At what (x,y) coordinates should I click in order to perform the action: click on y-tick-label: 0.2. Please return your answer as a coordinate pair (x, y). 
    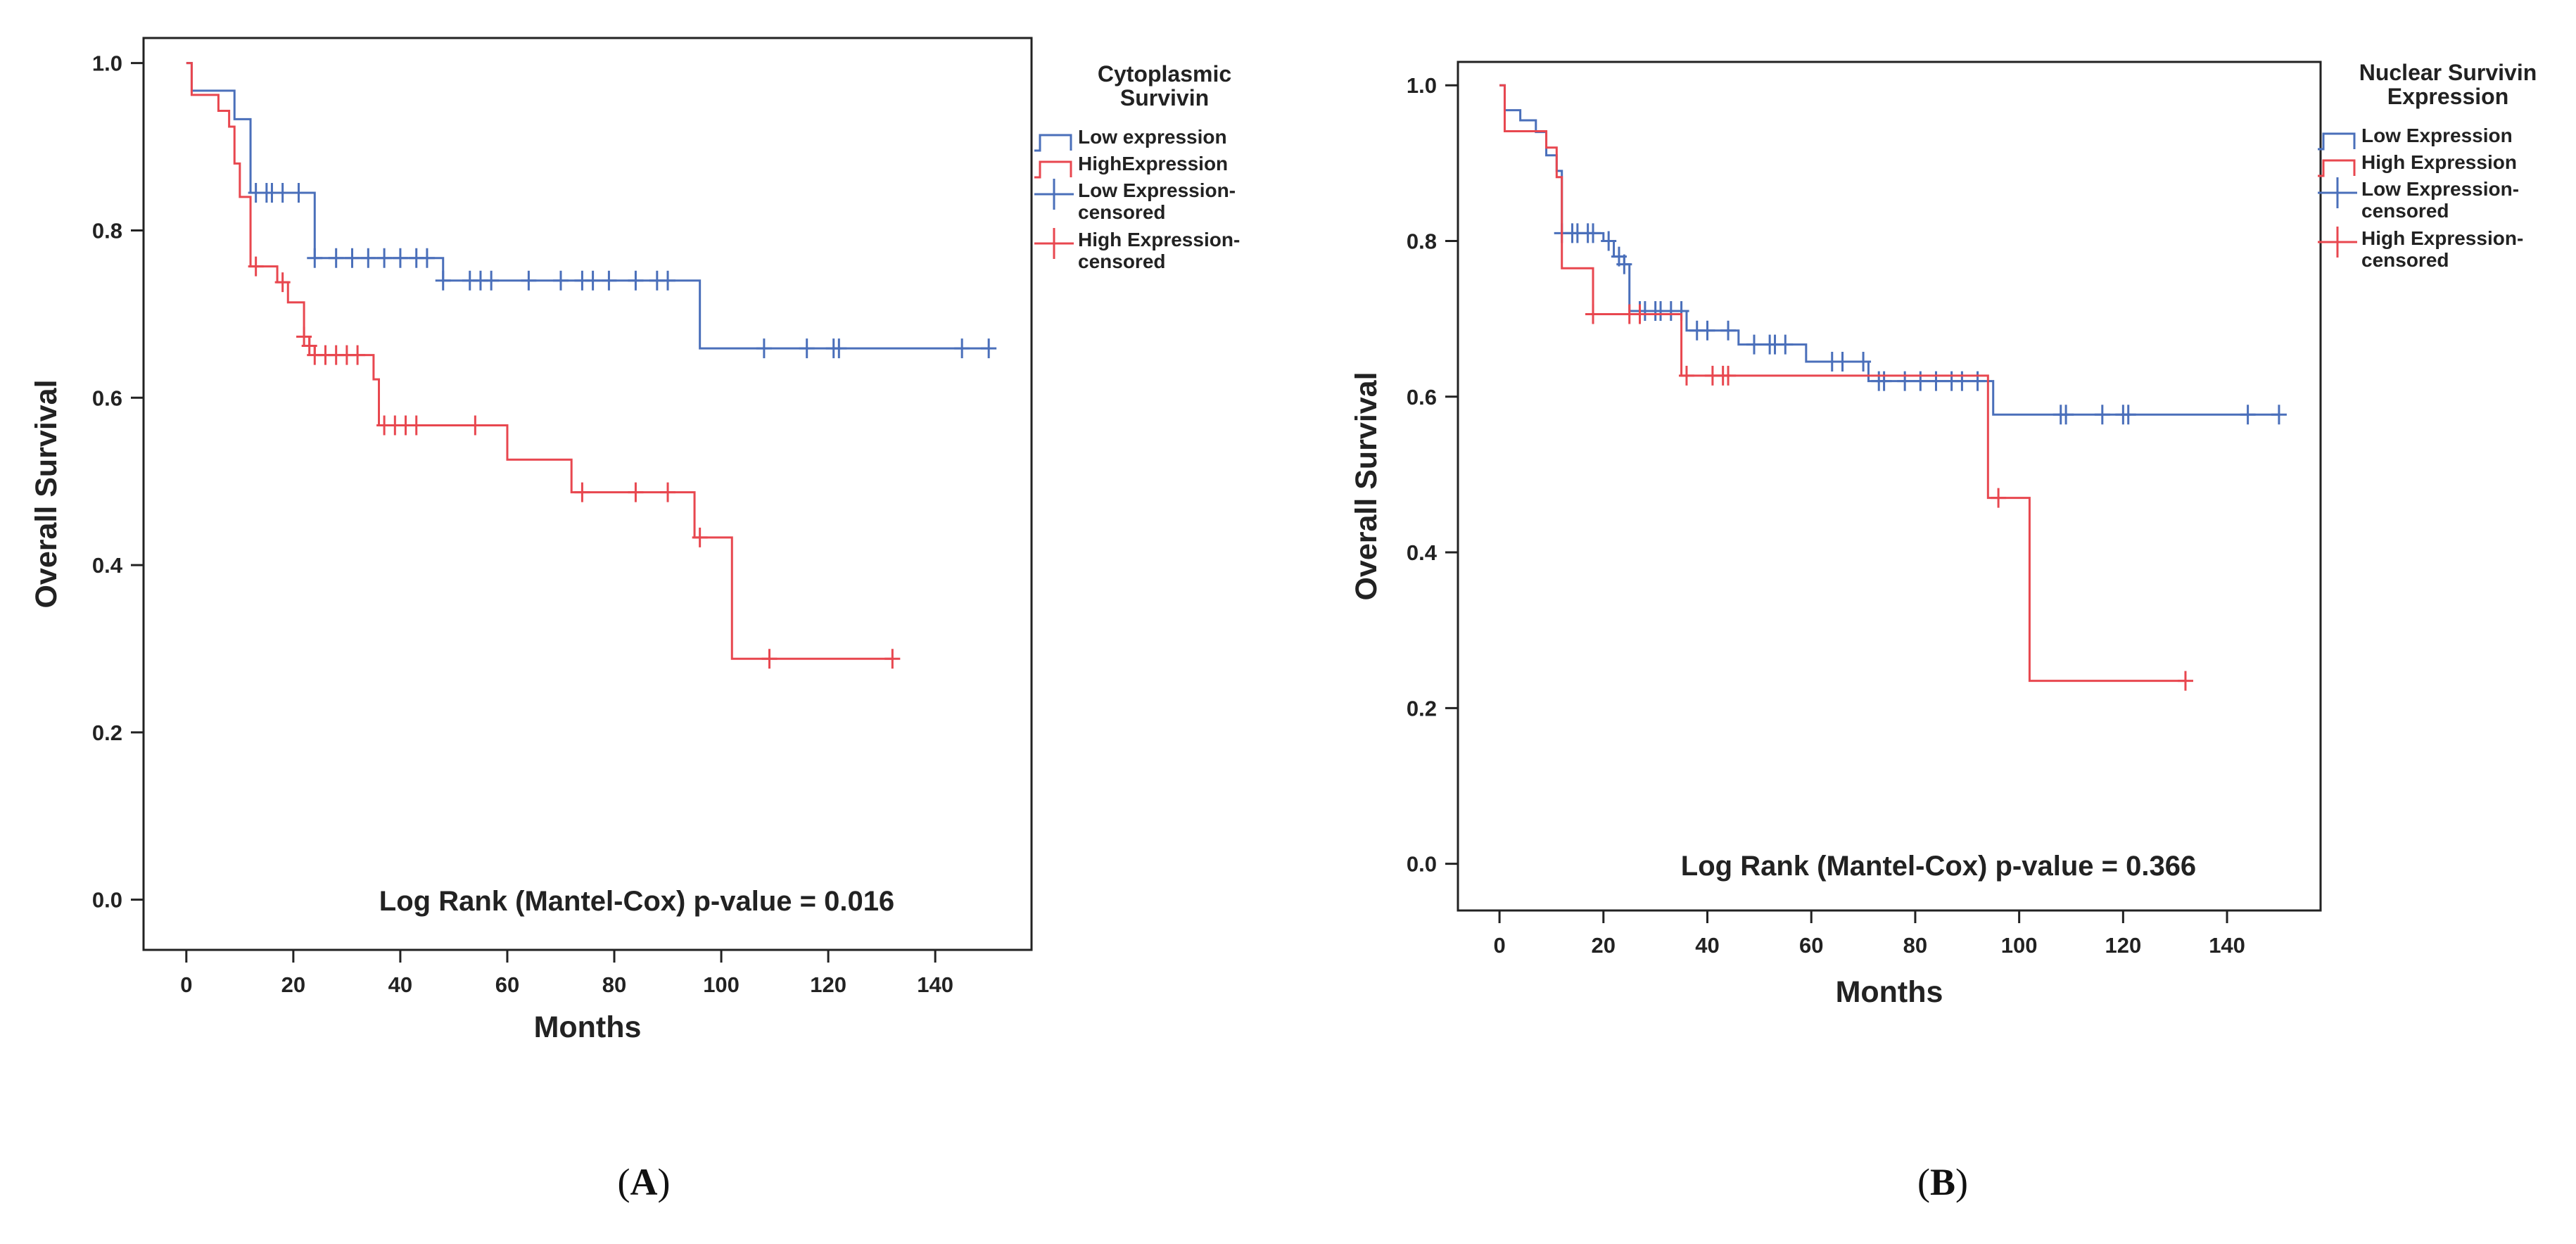
    Looking at the image, I should click on (107, 733).